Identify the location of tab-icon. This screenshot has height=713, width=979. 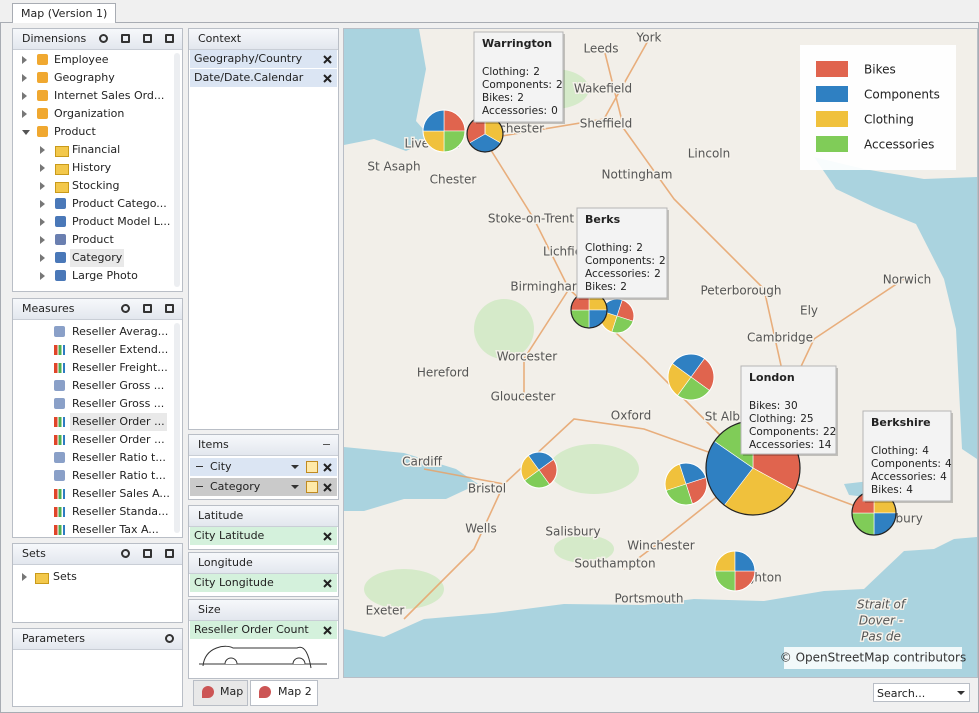
(265, 692).